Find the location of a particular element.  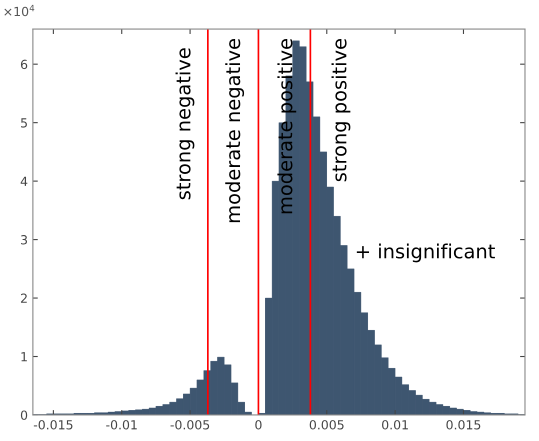

x-tick-label: -0.015 is located at coordinates (53, 425).